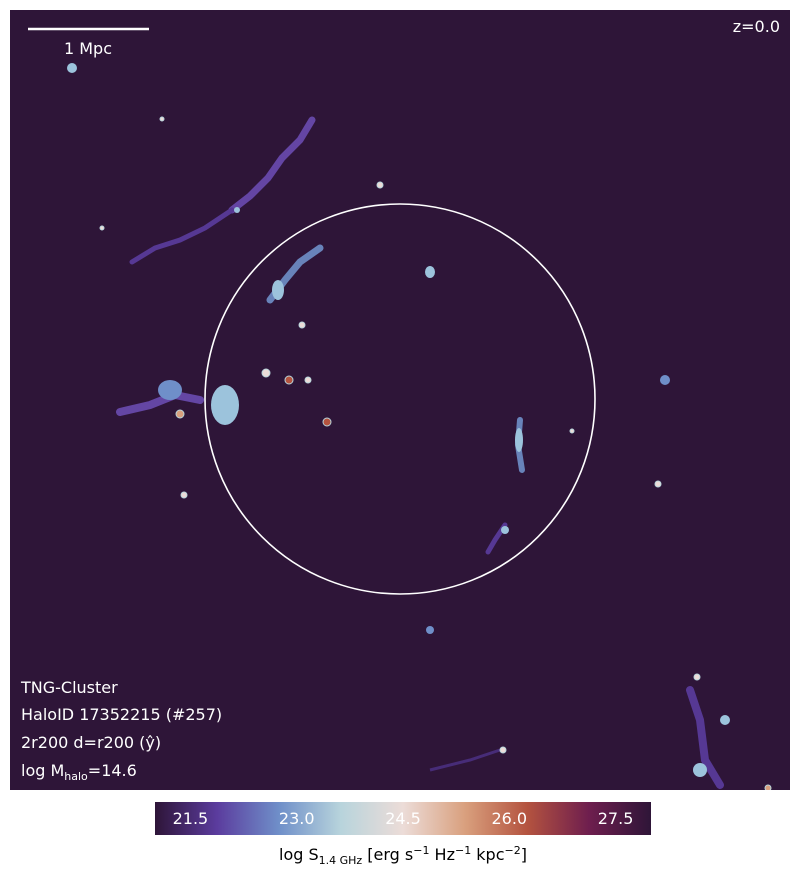 Image resolution: width=800 pixels, height=873 pixels. I want to click on mass-label-tail: =14.6, so click(112, 770).